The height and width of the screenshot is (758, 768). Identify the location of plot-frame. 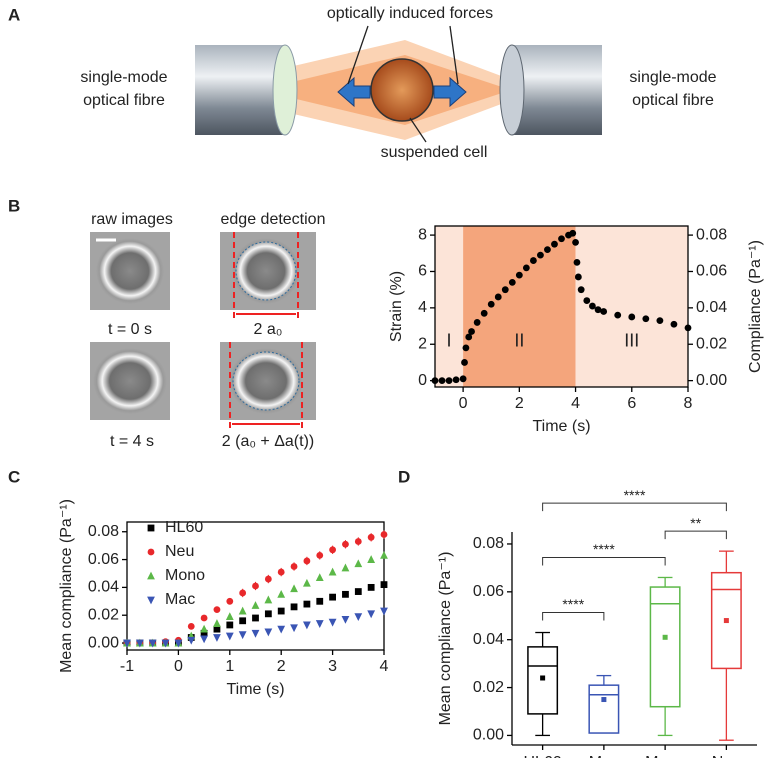
(561, 306).